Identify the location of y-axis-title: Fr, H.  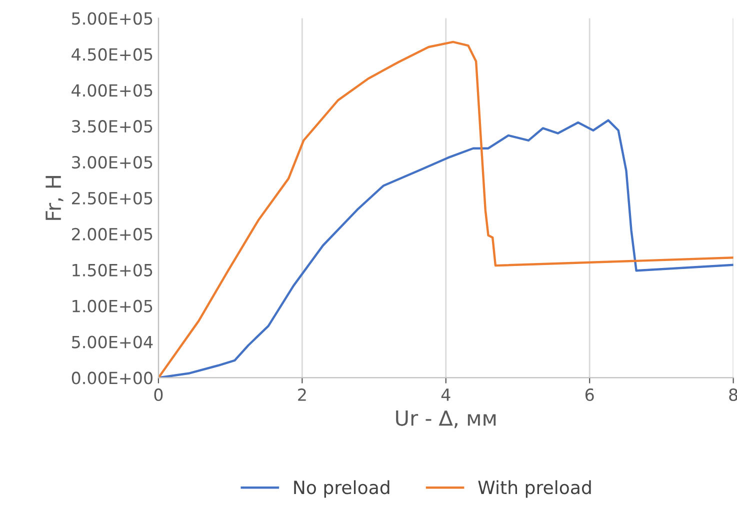
(55, 198).